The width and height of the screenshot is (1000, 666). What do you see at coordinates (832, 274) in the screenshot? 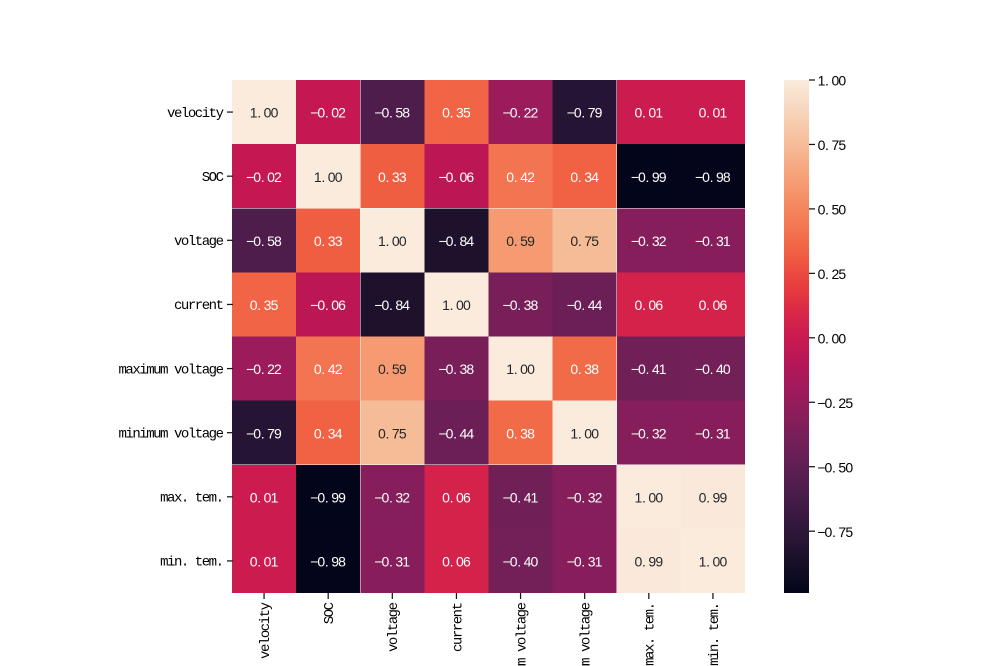
I see `svg-text: 0.25` at bounding box center [832, 274].